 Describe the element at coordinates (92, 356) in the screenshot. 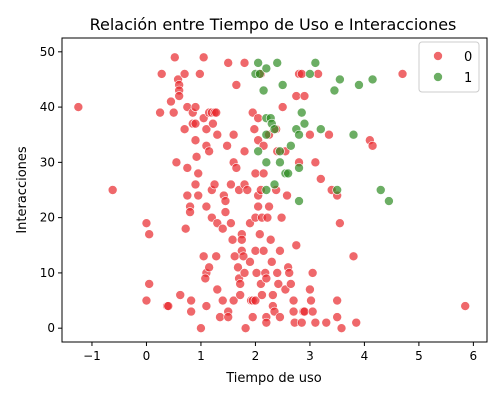

I see `x-tick-label: −1` at that location.